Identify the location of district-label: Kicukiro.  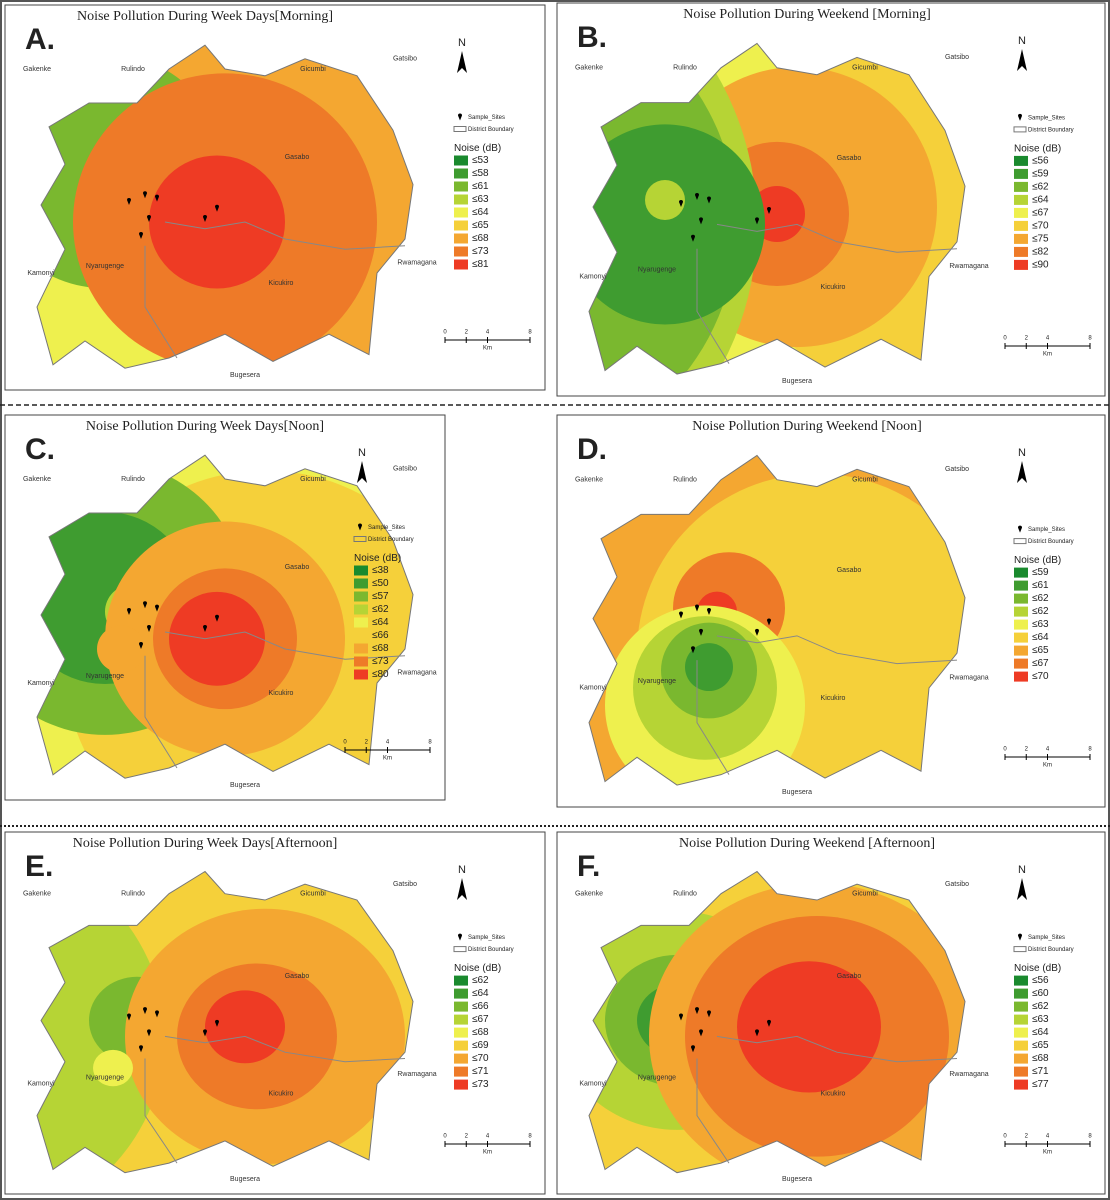
(833, 287).